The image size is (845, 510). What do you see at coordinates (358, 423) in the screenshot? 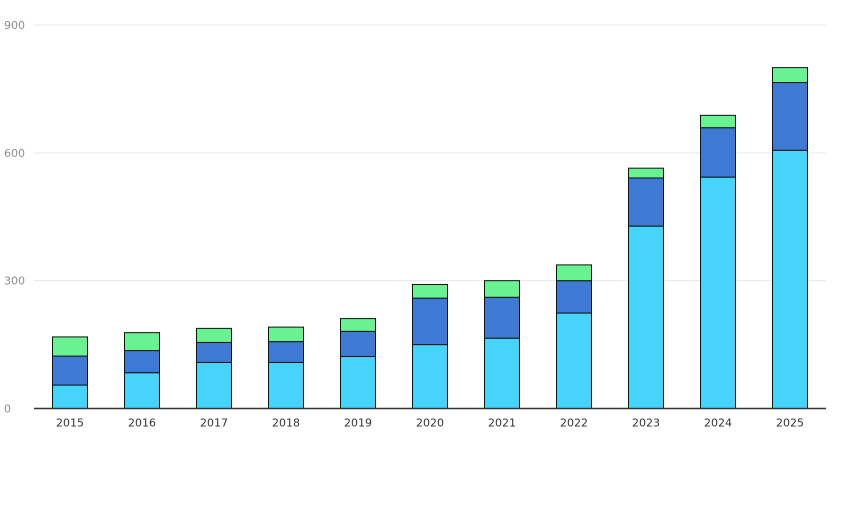
I see `x-tick-label-2019: 2019` at bounding box center [358, 423].